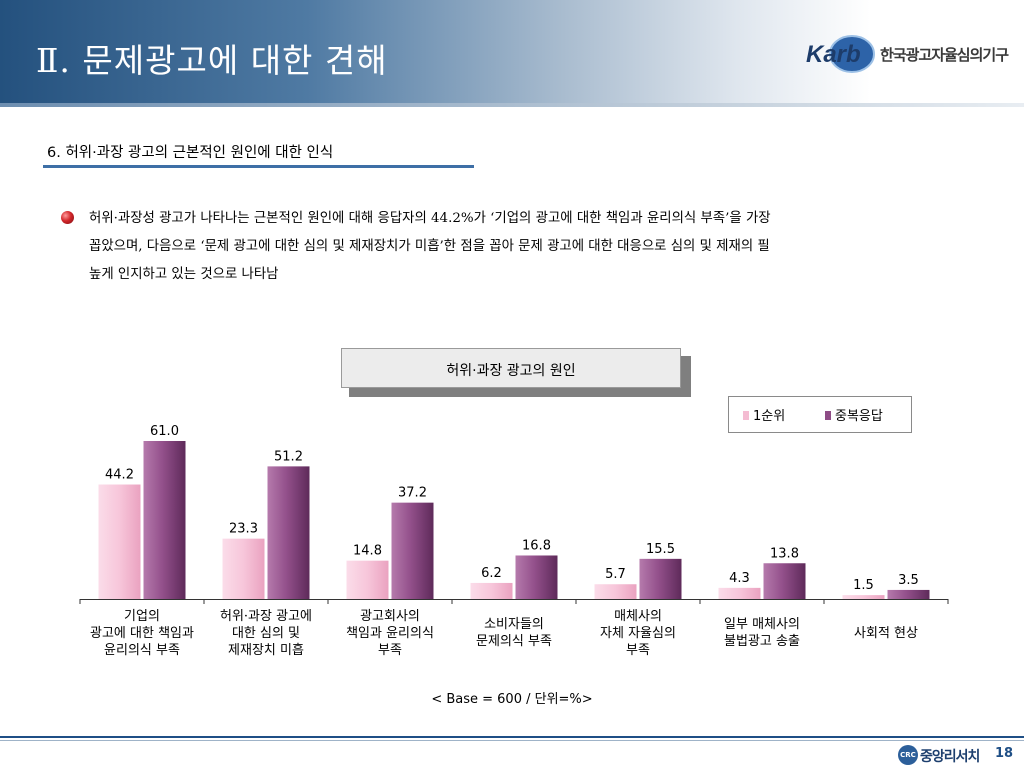 The width and height of the screenshot is (1024, 768). I want to click on karb-logo: Karb 한국광고자율심의기구, so click(912, 54).